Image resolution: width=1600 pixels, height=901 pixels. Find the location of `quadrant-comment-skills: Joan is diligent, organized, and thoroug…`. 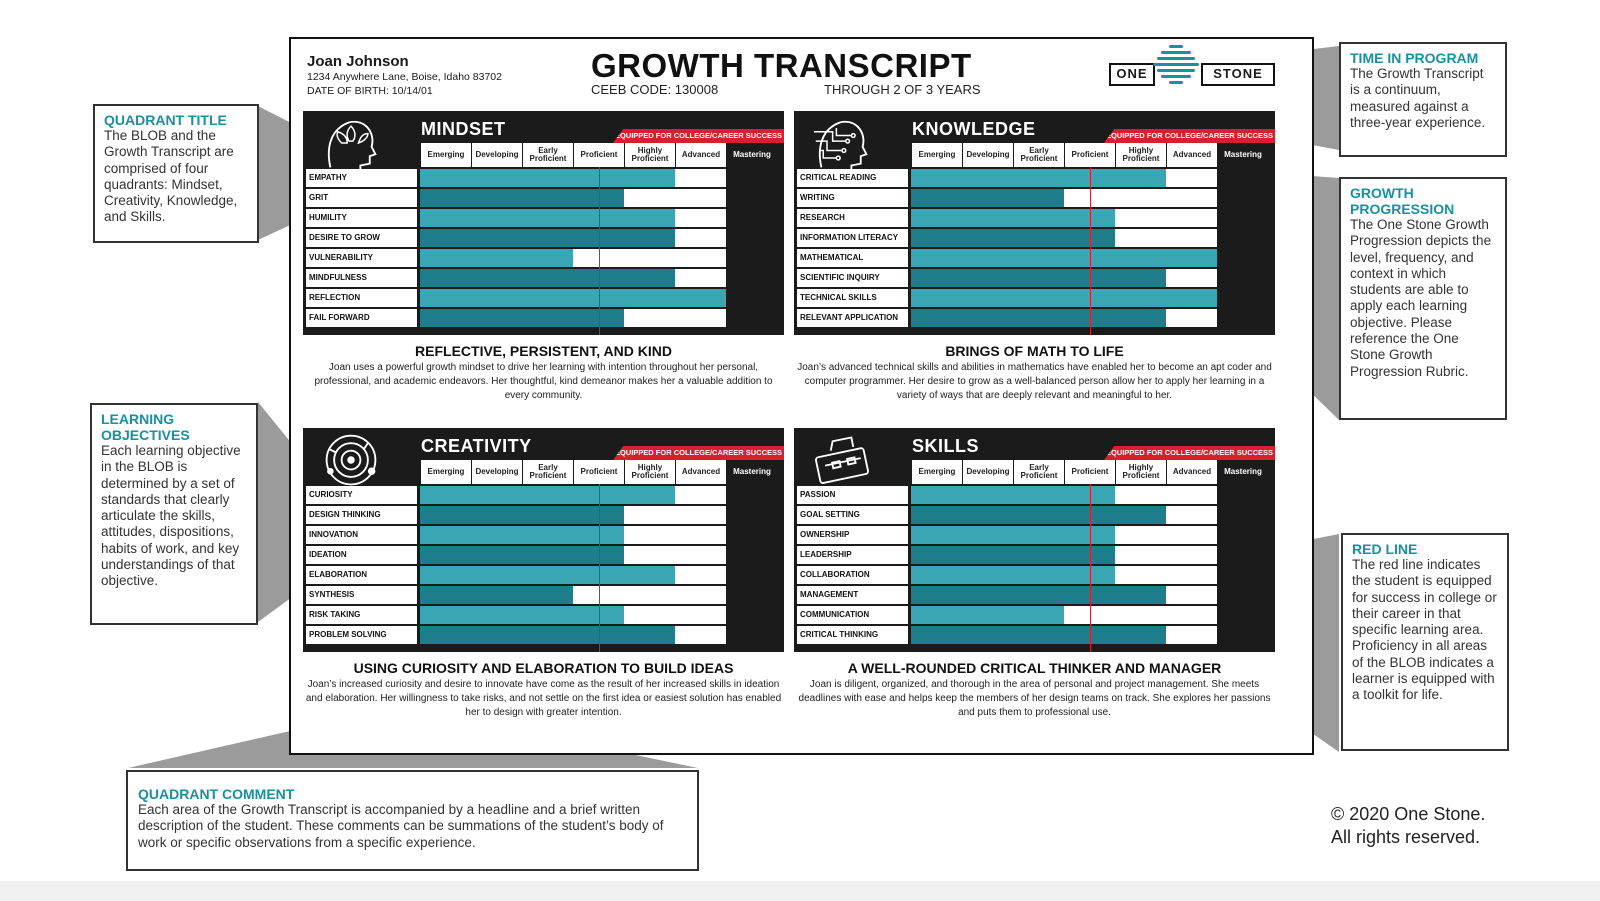

quadrant-comment-skills: Joan is diligent, organized, and thoroug… is located at coordinates (1034, 698).